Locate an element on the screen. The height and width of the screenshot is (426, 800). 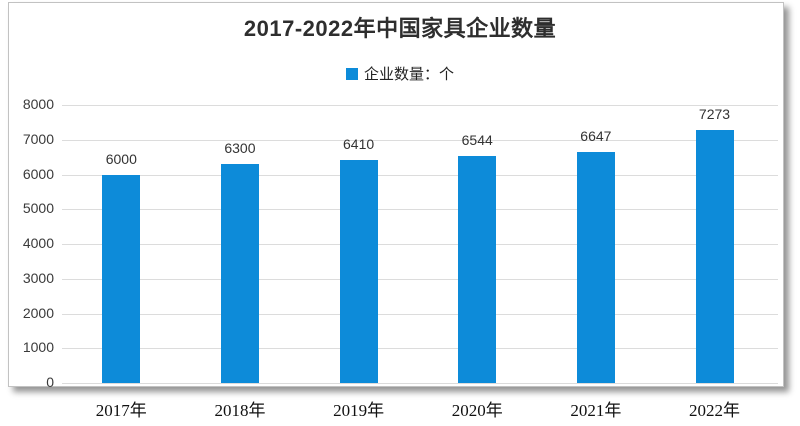
x-axis-label: 2019年 is located at coordinates (359, 410).